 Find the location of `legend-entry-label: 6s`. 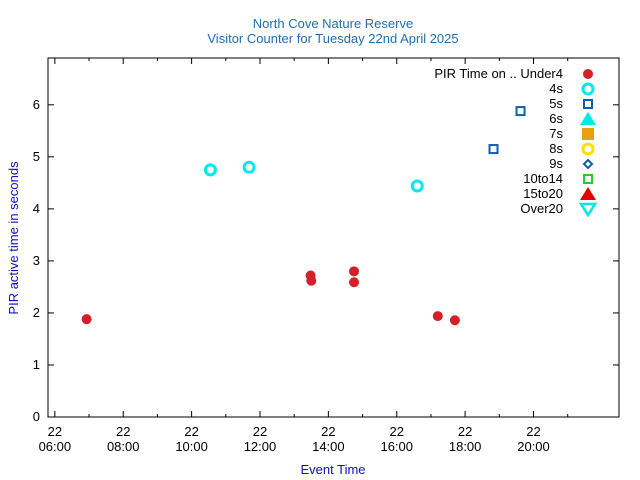

legend-entry-label: 6s is located at coordinates (556, 118).